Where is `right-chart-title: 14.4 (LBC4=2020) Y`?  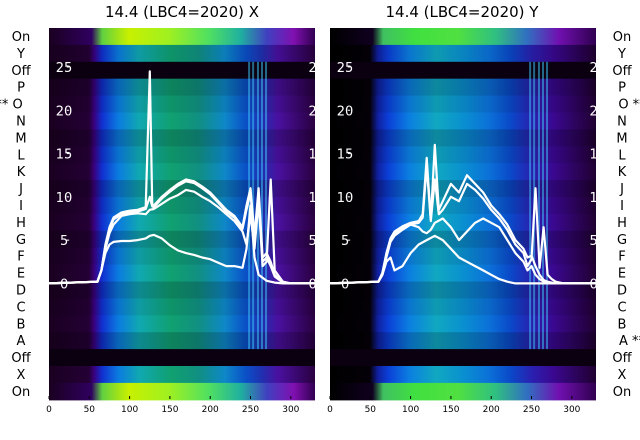
right-chart-title: 14.4 (LBC4=2020) Y is located at coordinates (463, 12).